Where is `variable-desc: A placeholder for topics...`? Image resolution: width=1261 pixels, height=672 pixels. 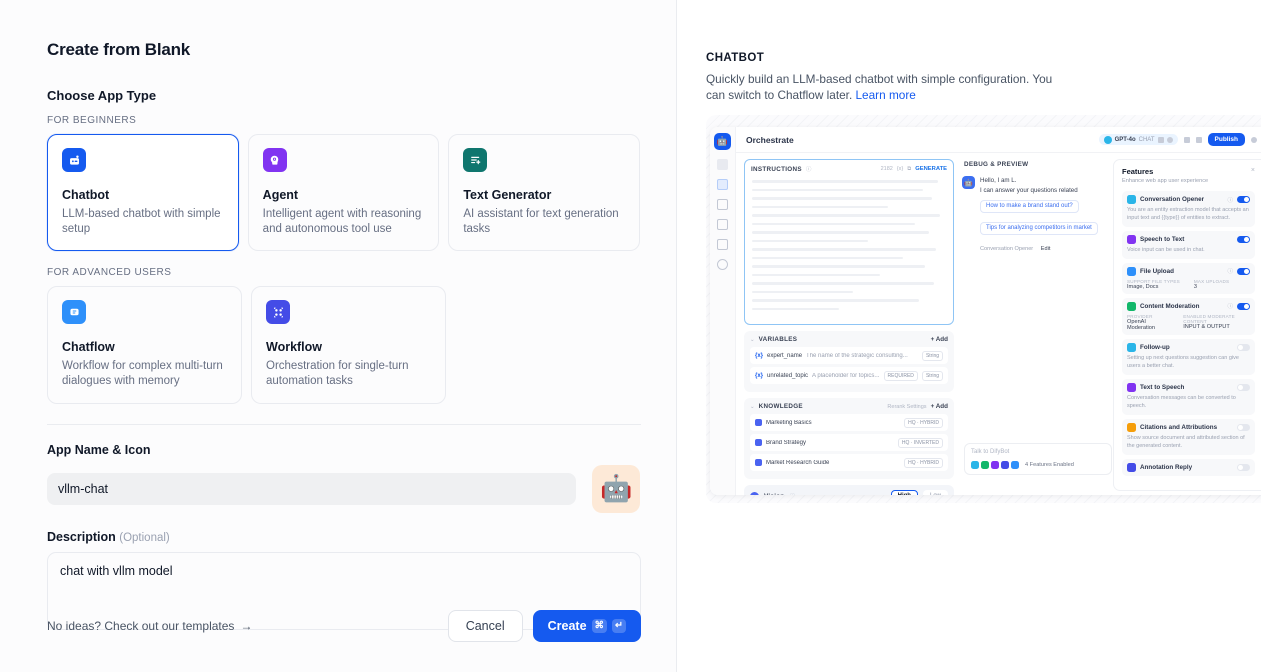 variable-desc: A placeholder for topics... is located at coordinates (846, 375).